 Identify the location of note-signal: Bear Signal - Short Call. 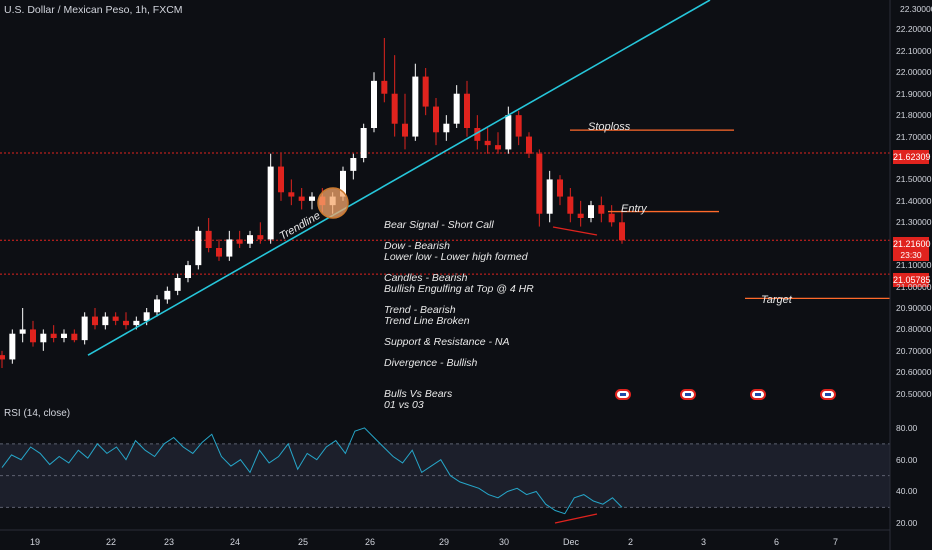
(439, 225).